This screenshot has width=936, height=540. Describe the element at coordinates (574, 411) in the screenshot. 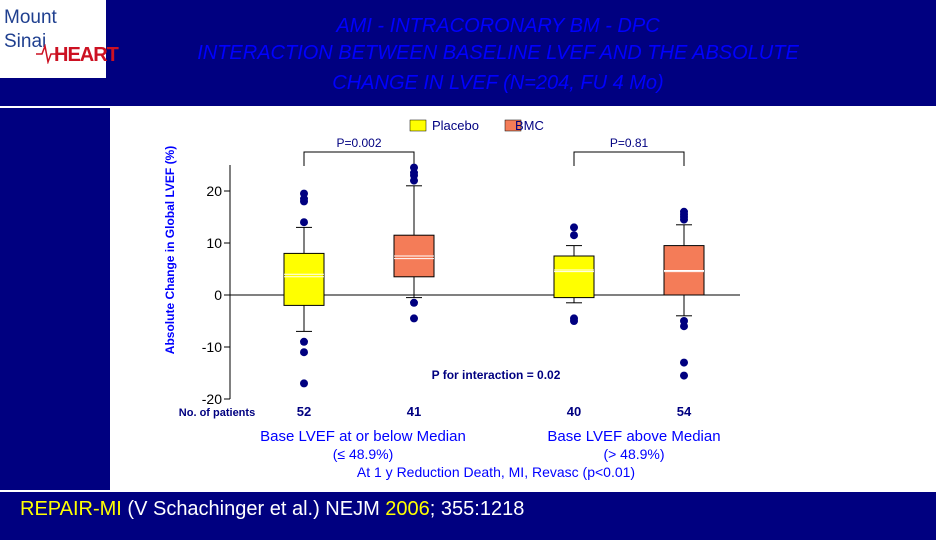

I see `patient-count-label: 40` at that location.